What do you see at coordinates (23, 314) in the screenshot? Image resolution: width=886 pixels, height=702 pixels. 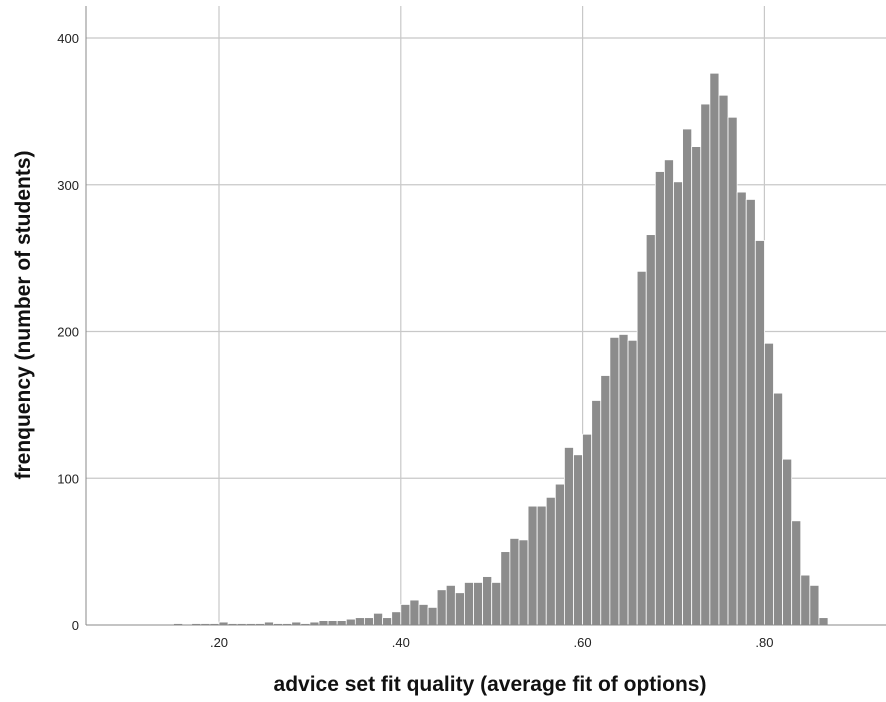 I see `y-axis-title: frenquency (number of students)` at bounding box center [23, 314].